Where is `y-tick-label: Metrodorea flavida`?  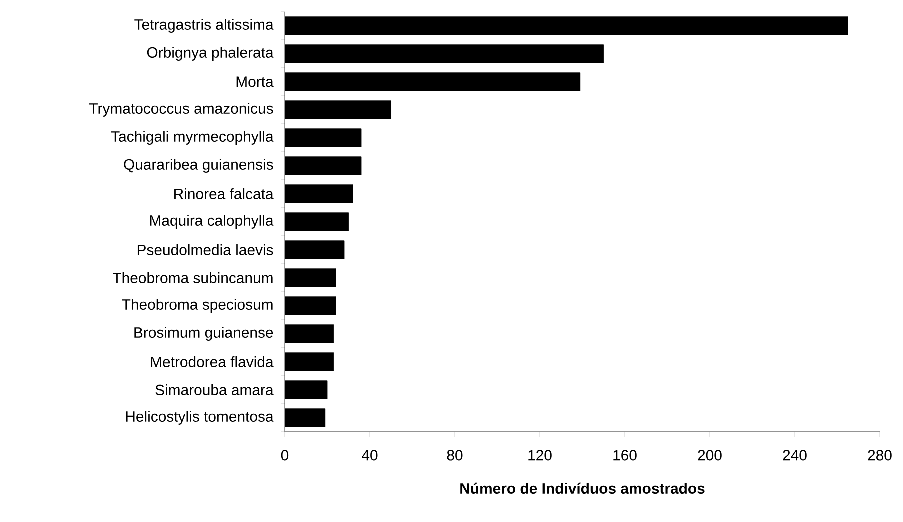
y-tick-label: Metrodorea flavida is located at coordinates (212, 362).